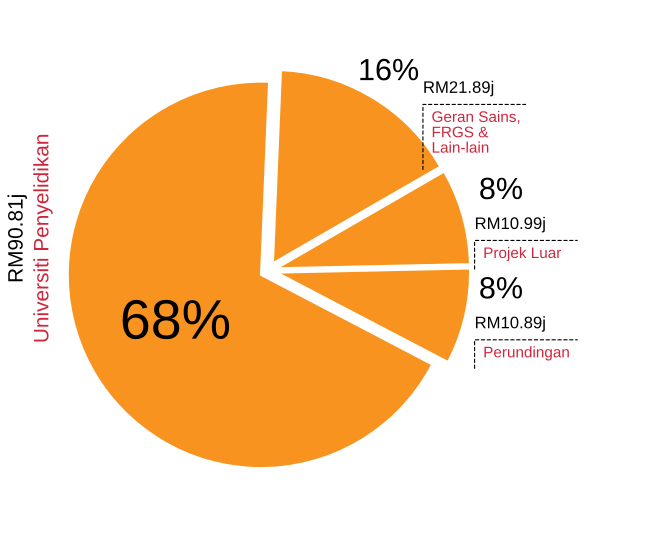  What do you see at coordinates (176, 320) in the screenshot?
I see `data-label: 68%` at bounding box center [176, 320].